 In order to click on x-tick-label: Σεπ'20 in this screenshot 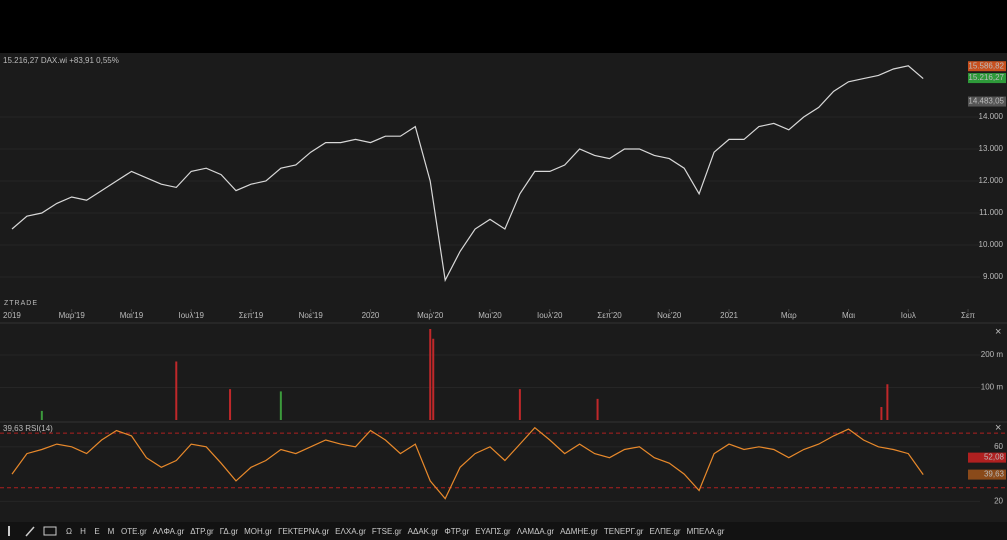, I will do `click(609, 315)`.